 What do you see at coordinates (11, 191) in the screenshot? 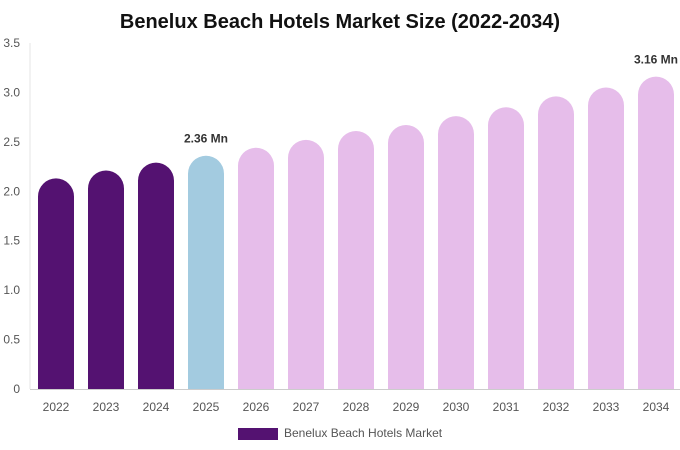
I see `y-tick-label: 2.0` at bounding box center [11, 191].